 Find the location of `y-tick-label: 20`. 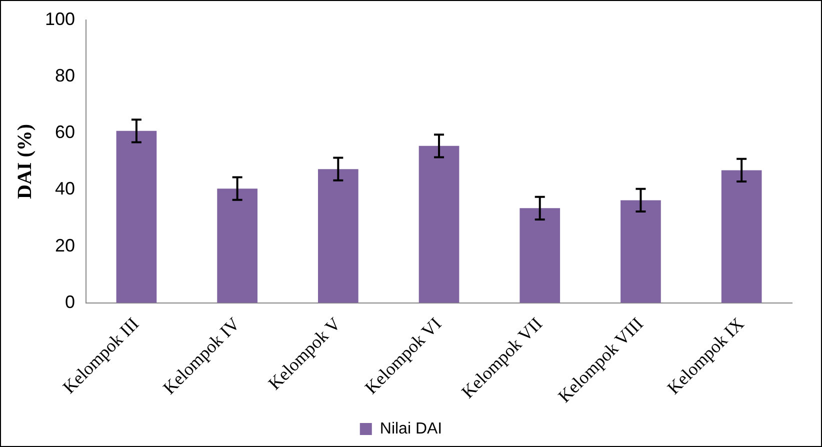

y-tick-label: 20 is located at coordinates (65, 245).